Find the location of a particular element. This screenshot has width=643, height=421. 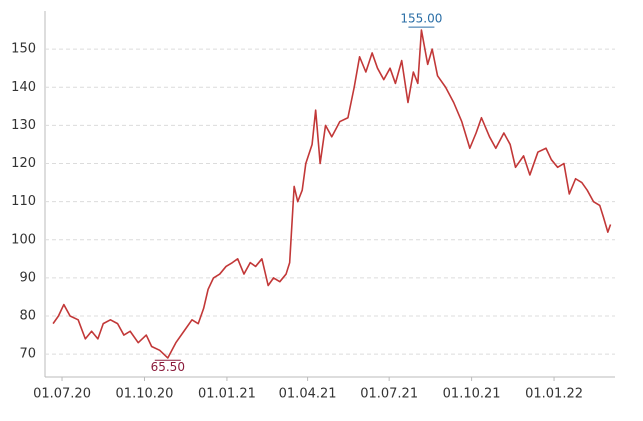

y-tick-label: 140 is located at coordinates (23, 87).